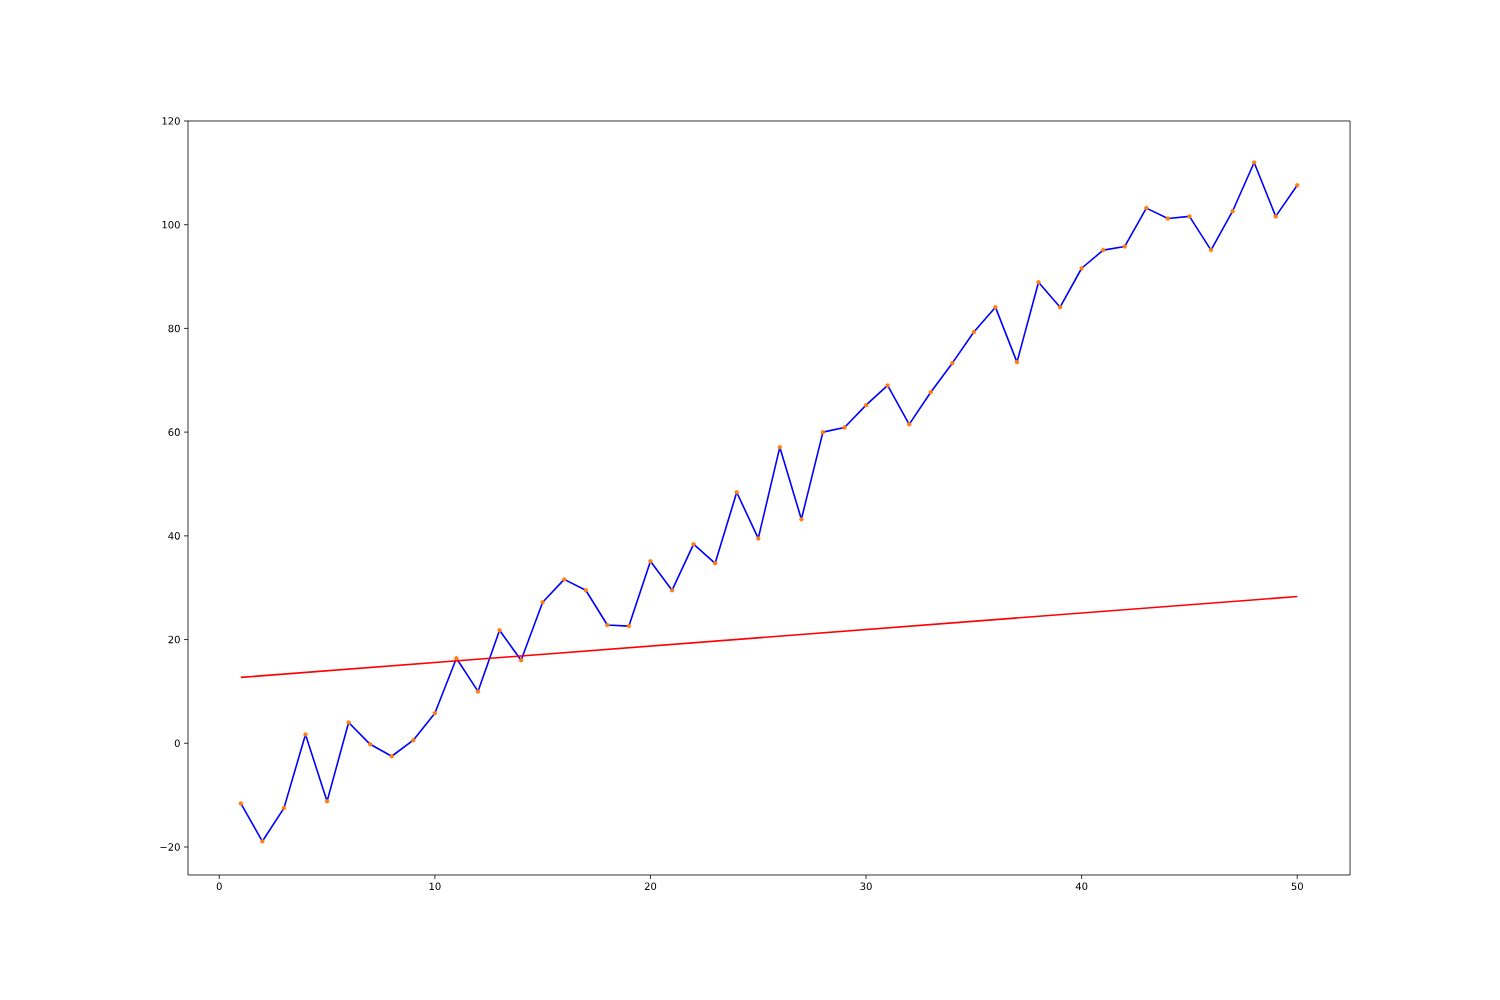 This screenshot has height=1000, width=1500. What do you see at coordinates (171, 224) in the screenshot?
I see `y-tick-label: 100` at bounding box center [171, 224].